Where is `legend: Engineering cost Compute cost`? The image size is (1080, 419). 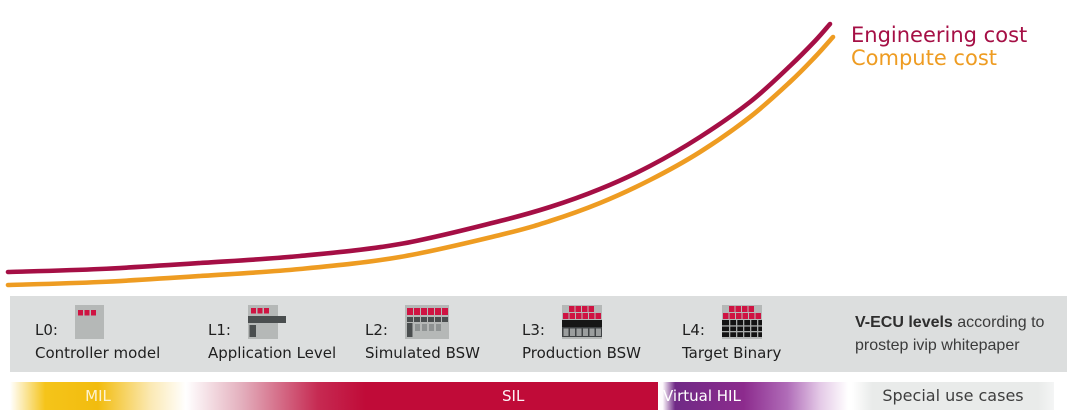 legend: Engineering cost Compute cost is located at coordinates (939, 47).